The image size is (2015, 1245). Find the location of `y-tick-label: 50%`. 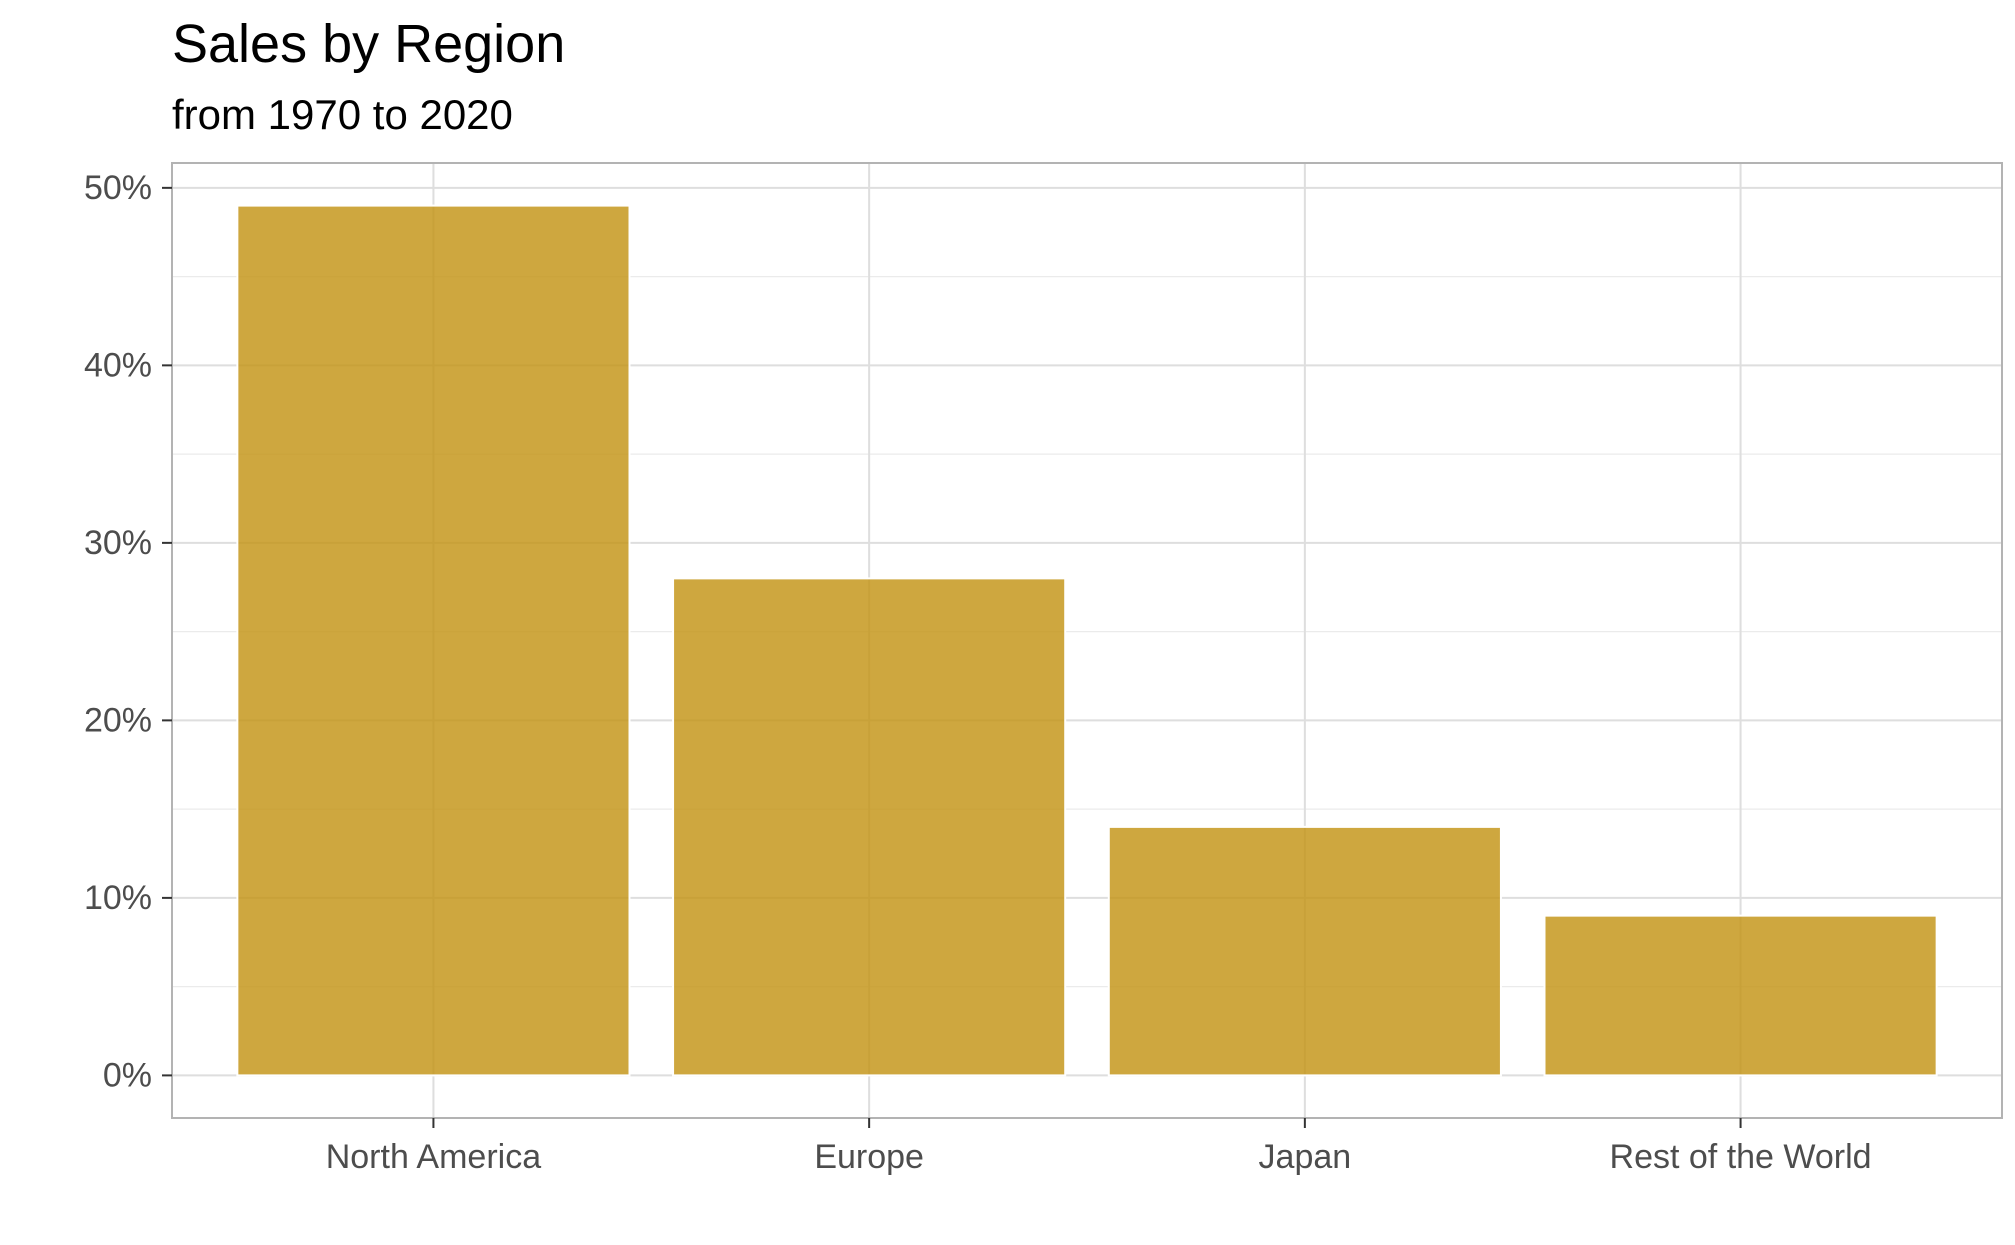

y-tick-label: 50% is located at coordinates (118, 188).